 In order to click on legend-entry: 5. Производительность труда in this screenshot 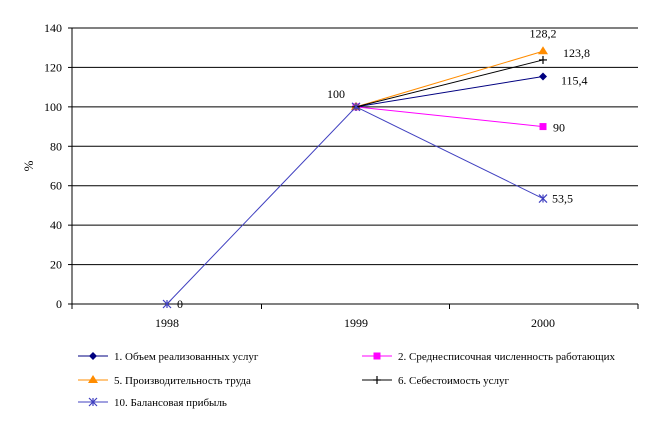, I will do `click(164, 381)`.